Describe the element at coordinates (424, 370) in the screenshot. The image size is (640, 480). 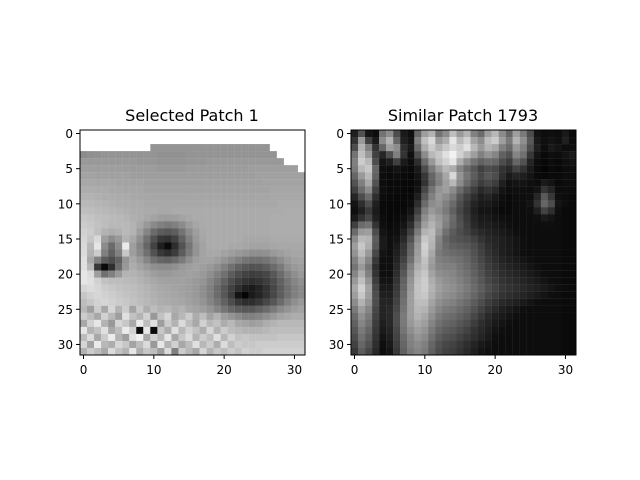
I see `x-tick-label: 10` at that location.